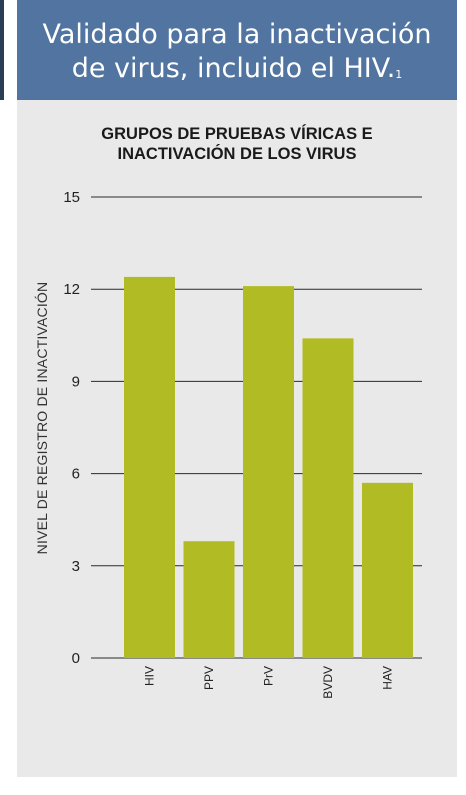 The height and width of the screenshot is (795, 466). Describe the element at coordinates (76, 566) in the screenshot. I see `y-tick-label: 3` at that location.